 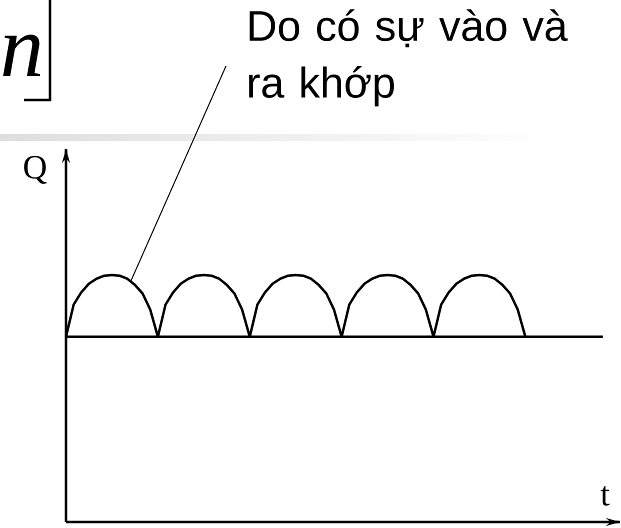 What do you see at coordinates (35, 170) in the screenshot?
I see `y-axis-title: Q` at bounding box center [35, 170].